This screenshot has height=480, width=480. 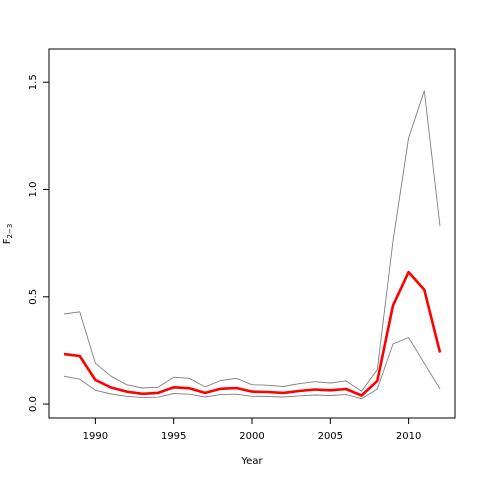 I want to click on y-tick-label-1: 0.5, so click(x=33, y=297).